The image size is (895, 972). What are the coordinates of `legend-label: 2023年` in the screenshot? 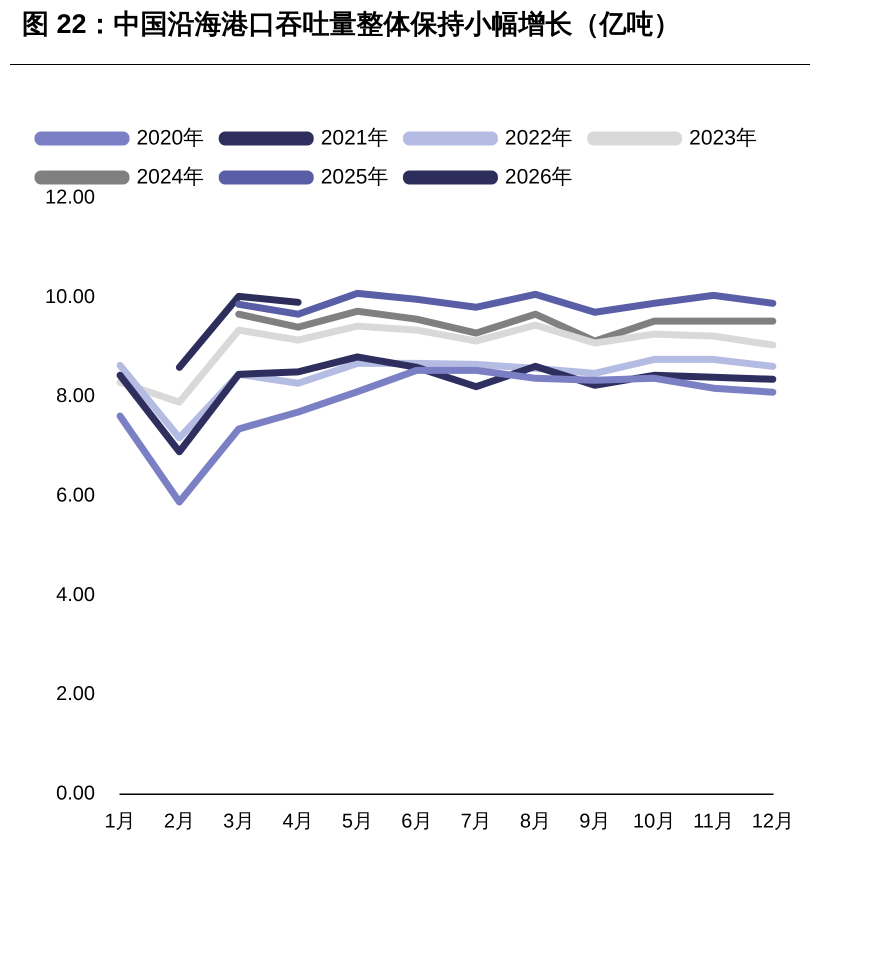 It's located at (723, 138).